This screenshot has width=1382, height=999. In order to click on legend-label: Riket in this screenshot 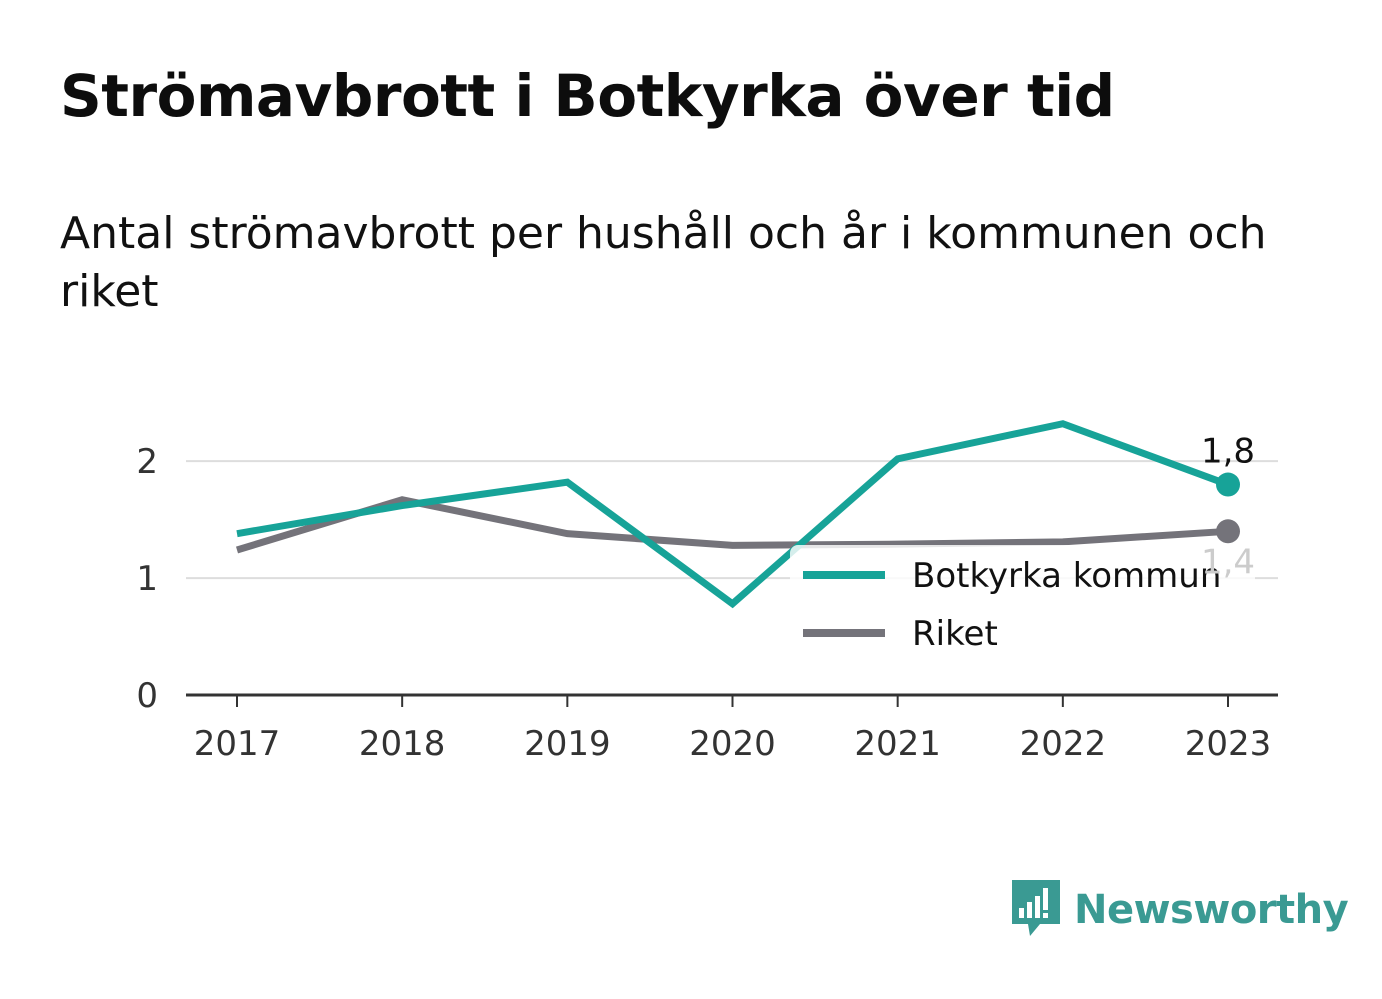, I will do `click(955, 634)`.